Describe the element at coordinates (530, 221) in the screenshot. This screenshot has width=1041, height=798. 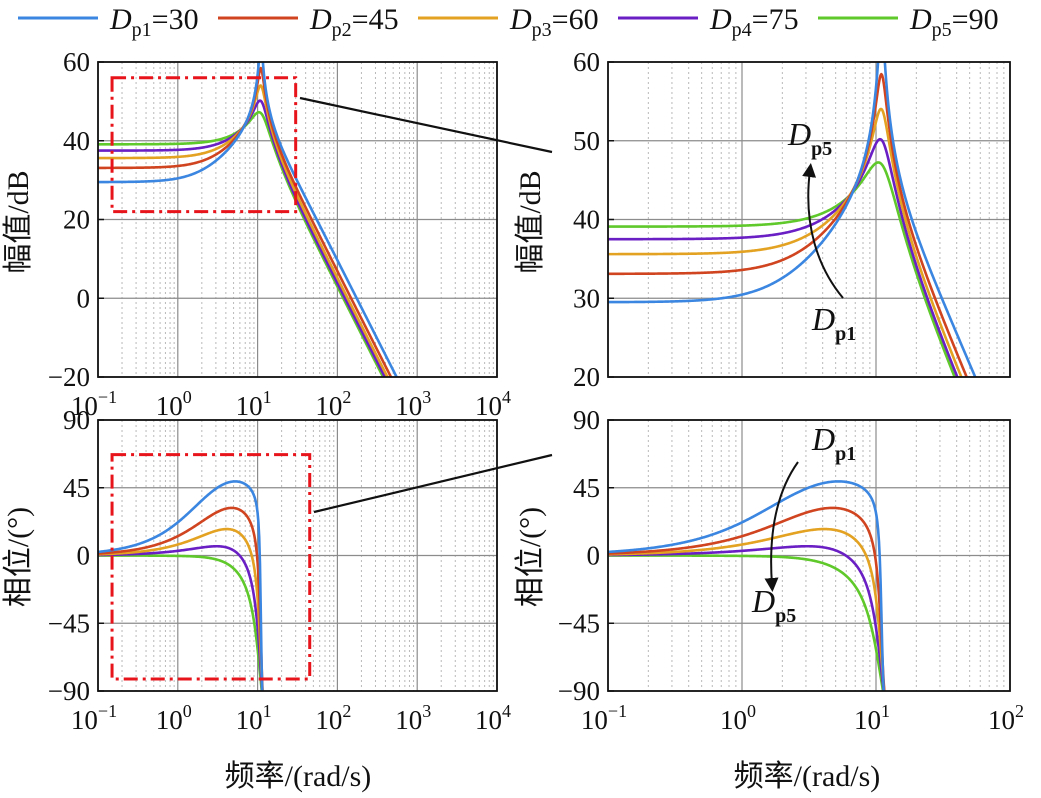
I see `mag-ylabel-right: 幅值/dB` at that location.